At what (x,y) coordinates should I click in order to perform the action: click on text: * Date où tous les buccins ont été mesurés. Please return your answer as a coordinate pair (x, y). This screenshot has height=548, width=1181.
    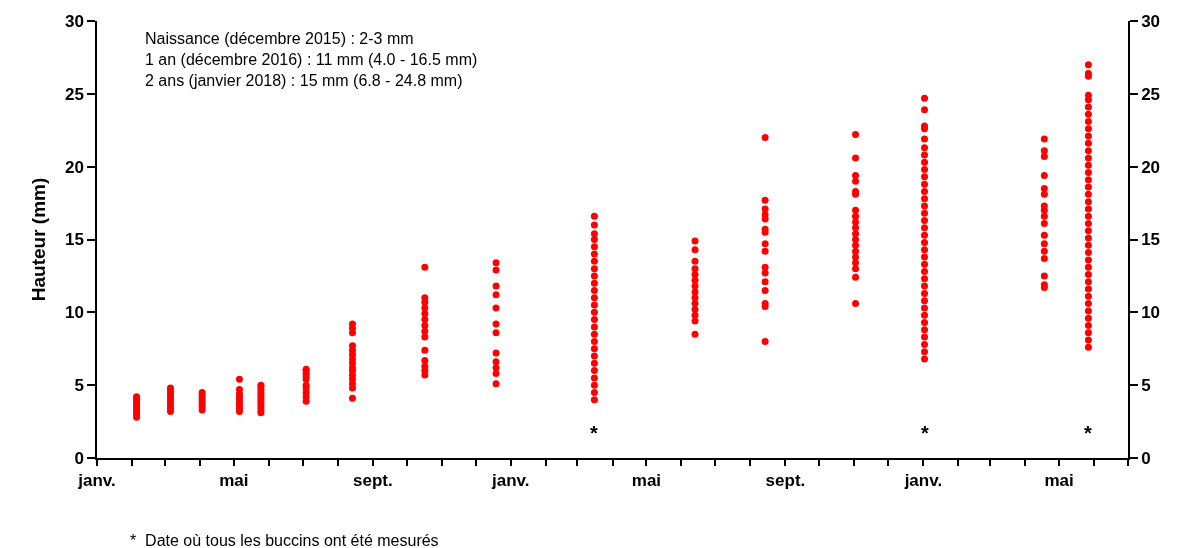
    Looking at the image, I should click on (284, 540).